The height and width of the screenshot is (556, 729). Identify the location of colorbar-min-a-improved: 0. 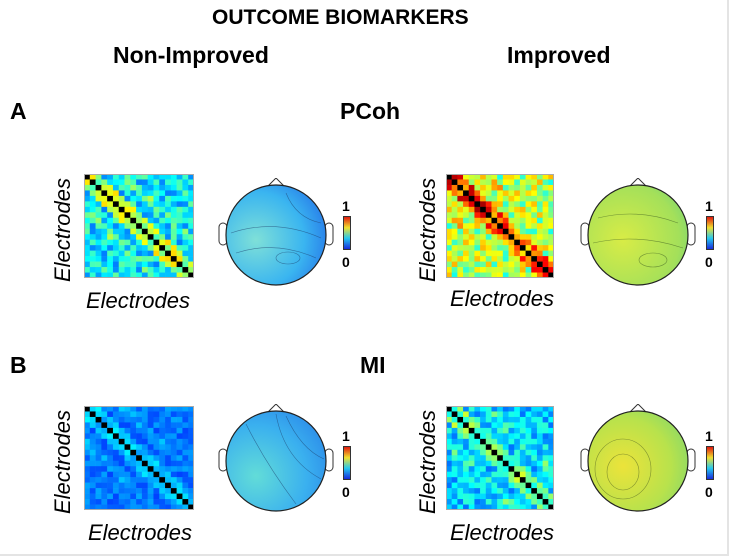
(709, 262).